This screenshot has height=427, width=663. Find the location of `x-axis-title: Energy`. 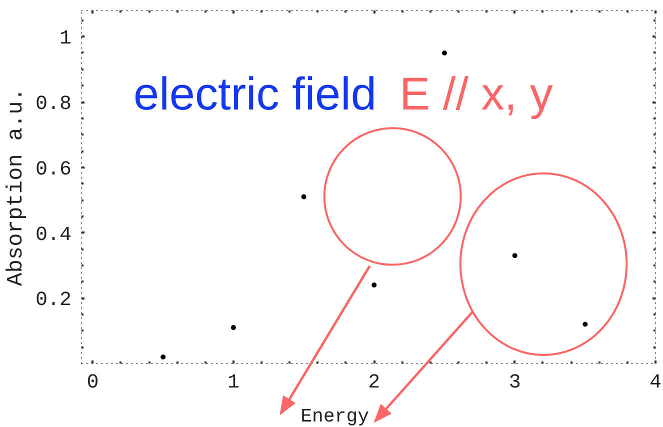

x-axis-title: Energy is located at coordinates (335, 416).